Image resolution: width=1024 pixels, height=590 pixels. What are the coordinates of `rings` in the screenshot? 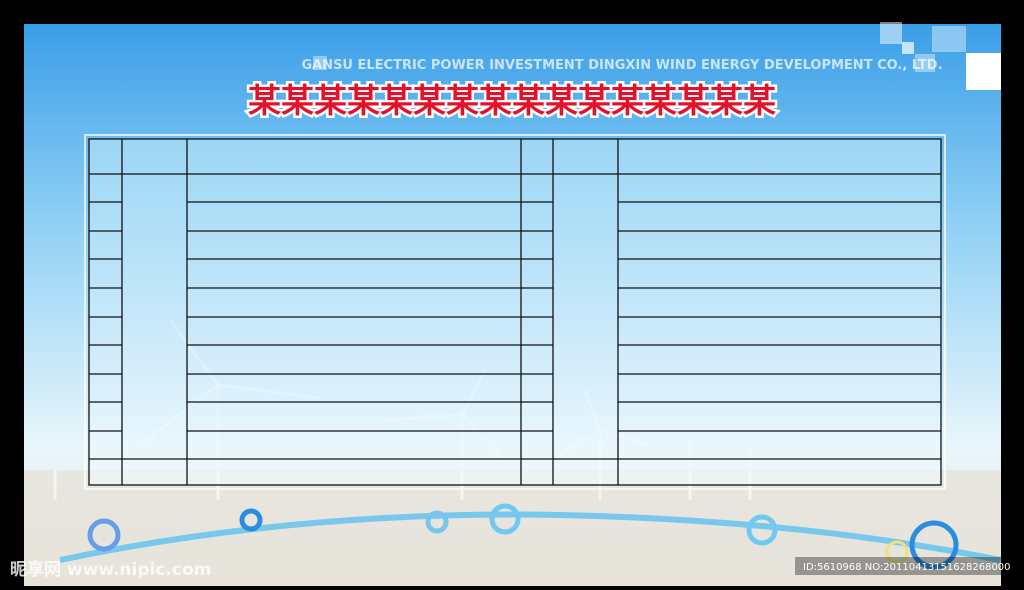 It's located at (523, 536).